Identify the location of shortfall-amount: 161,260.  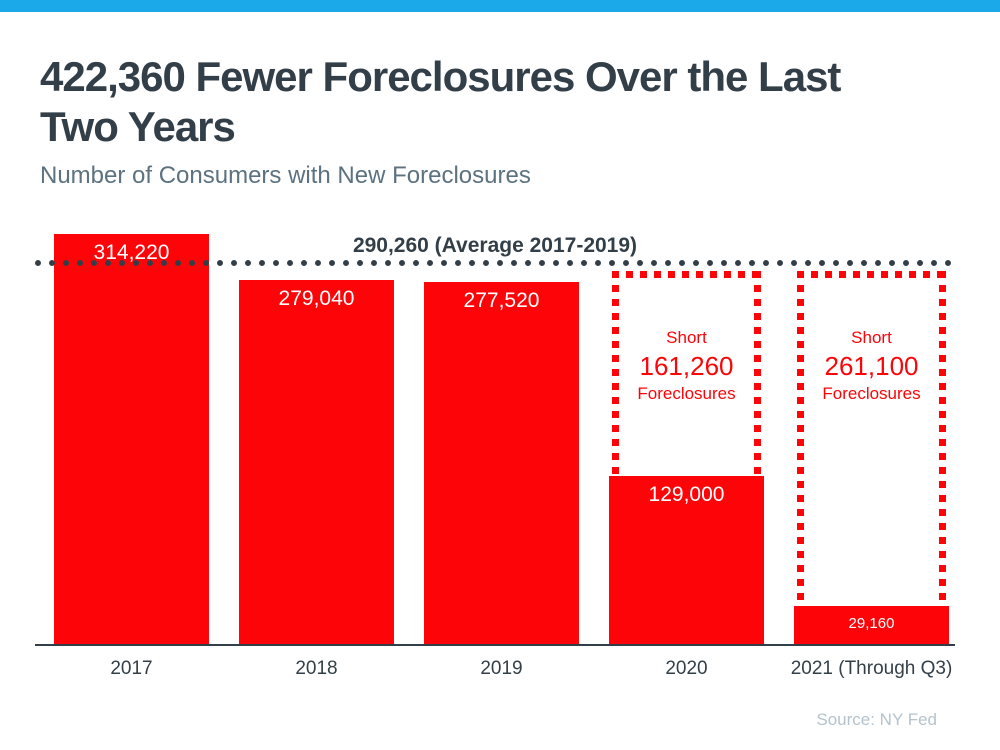
(686, 365).